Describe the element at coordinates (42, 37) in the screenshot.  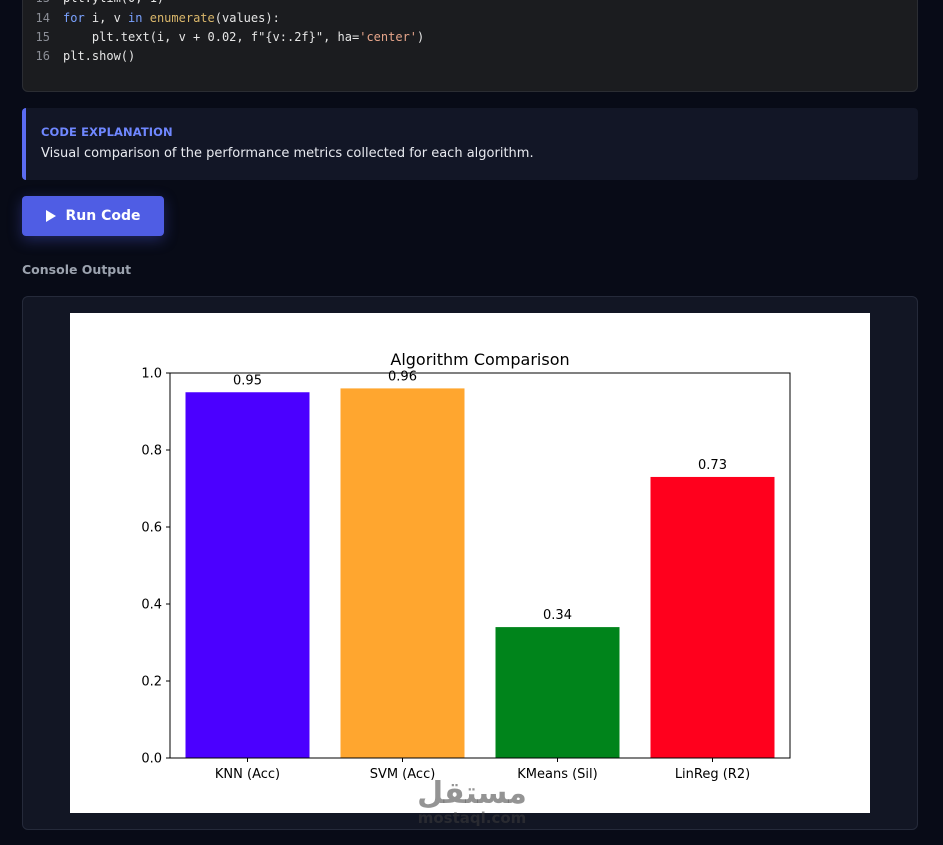
I see `line-number: 15` at that location.